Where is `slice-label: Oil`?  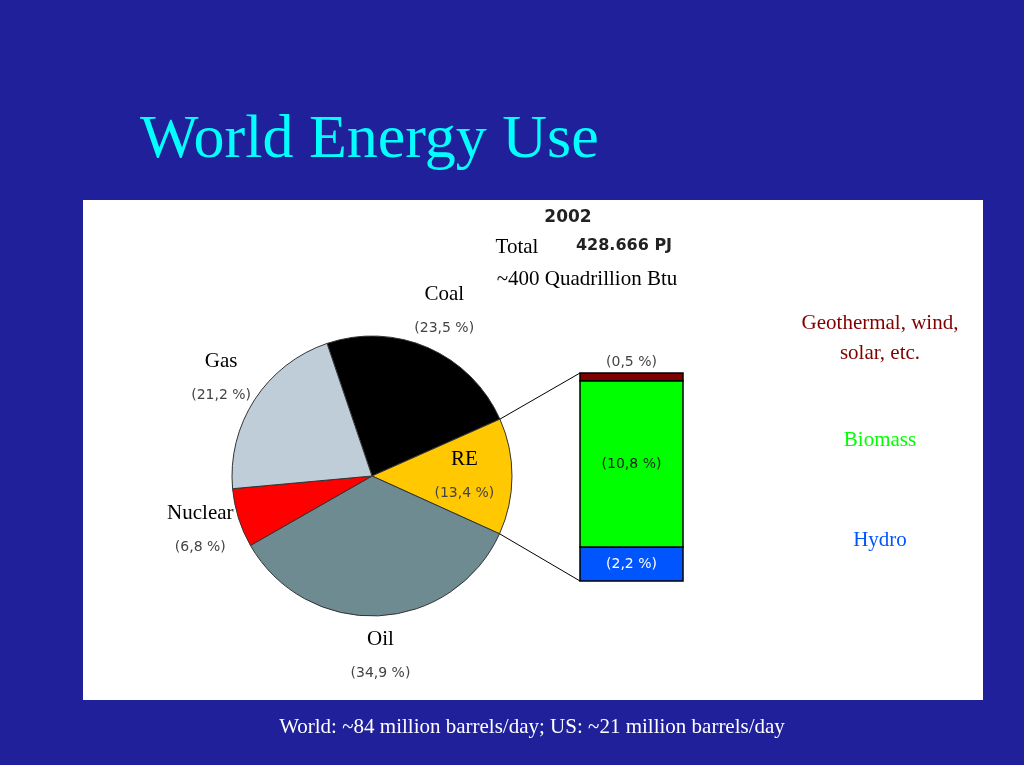
slice-label: Oil is located at coordinates (381, 637).